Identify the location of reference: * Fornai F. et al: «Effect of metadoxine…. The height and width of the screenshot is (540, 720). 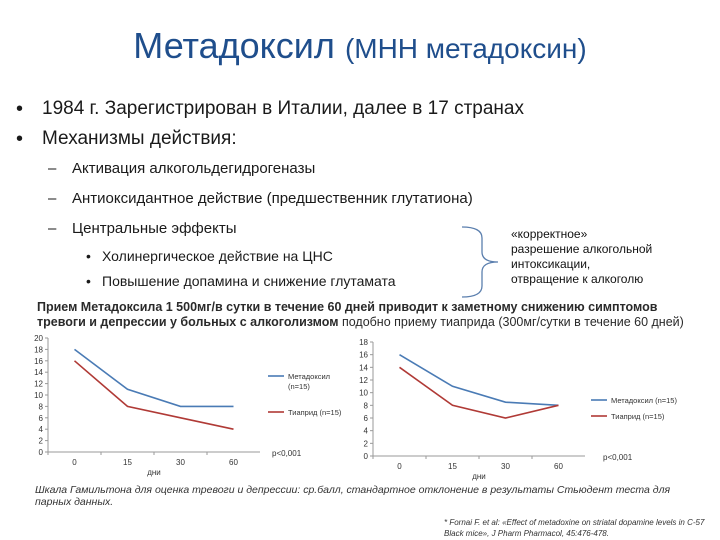
(574, 528).